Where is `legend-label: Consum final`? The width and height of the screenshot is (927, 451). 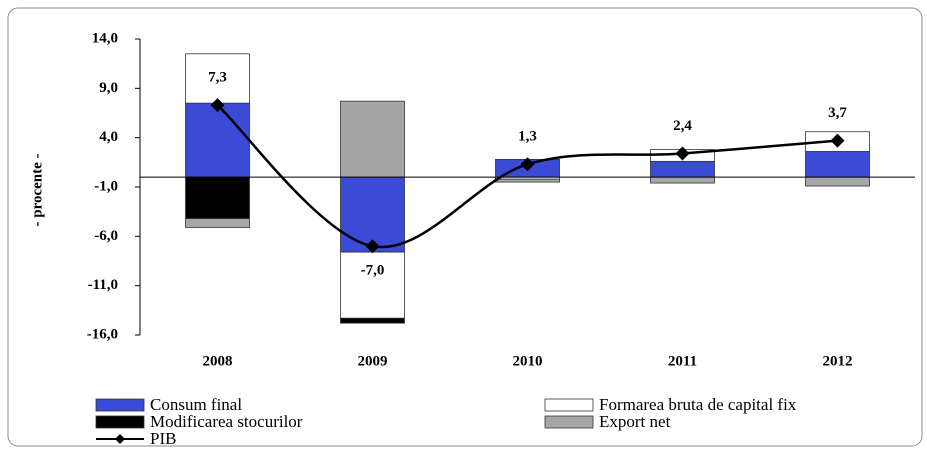
legend-label: Consum final is located at coordinates (196, 404).